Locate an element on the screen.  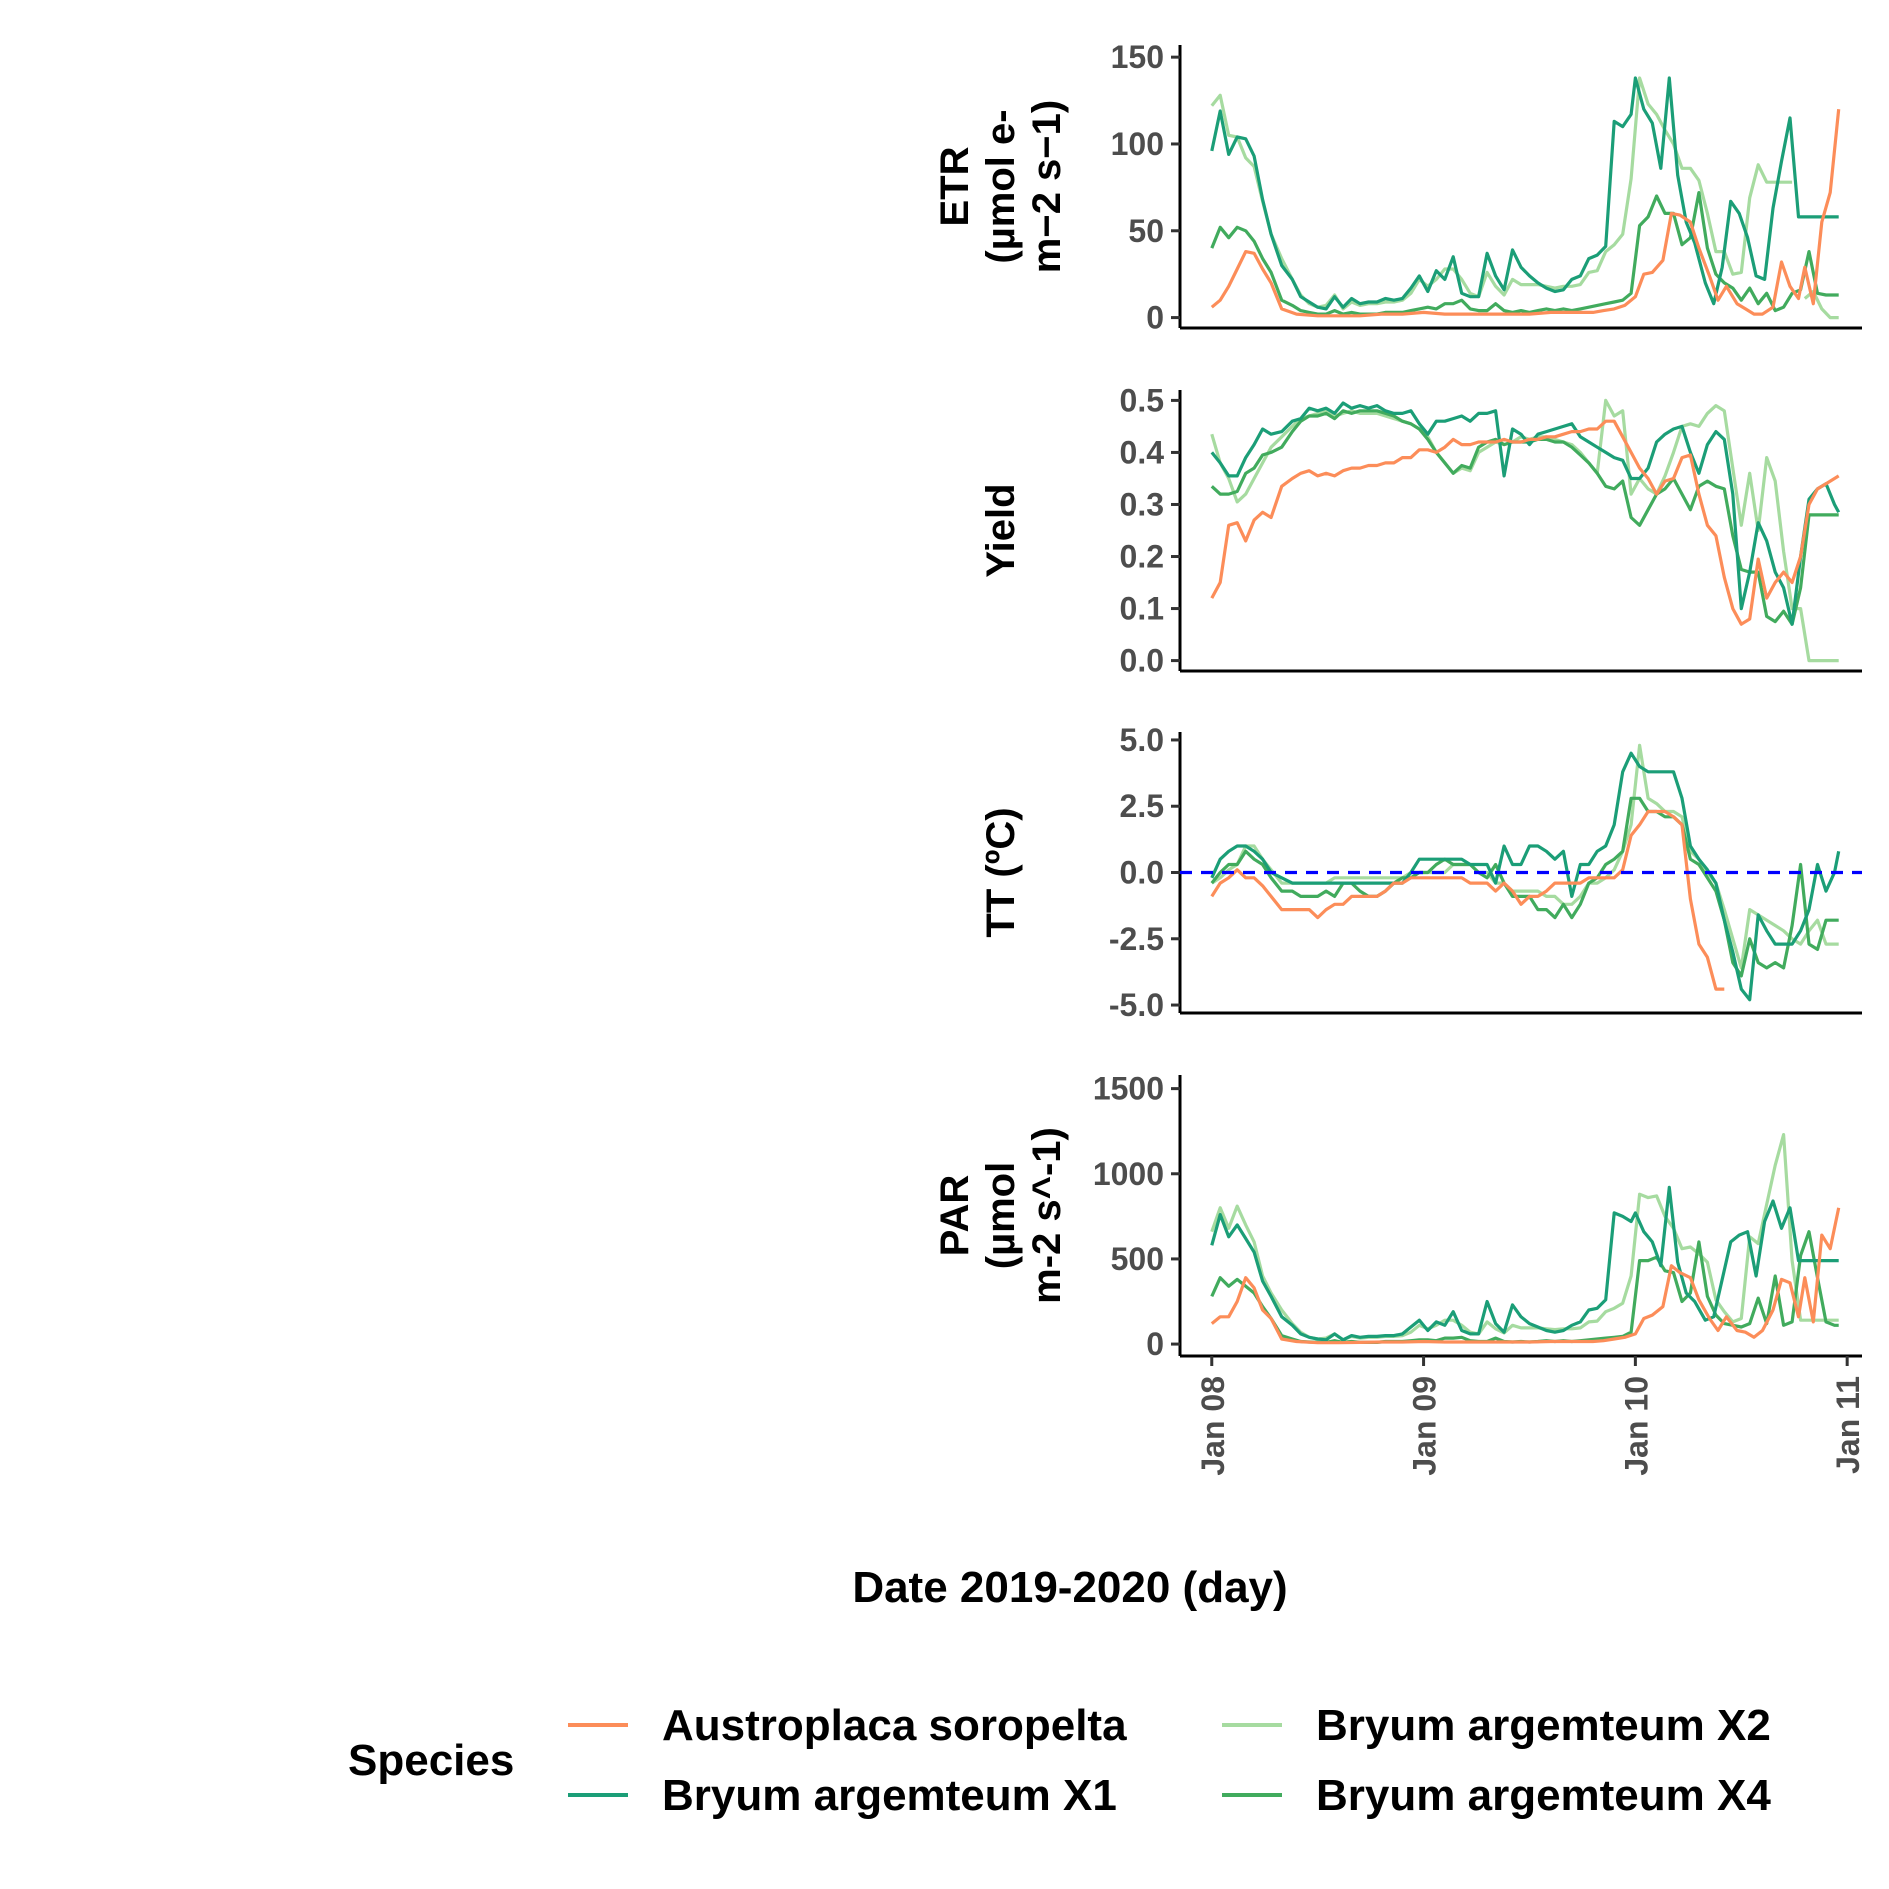
series-line-bryum-argemteum-x4 is located at coordinates (1524, 253).